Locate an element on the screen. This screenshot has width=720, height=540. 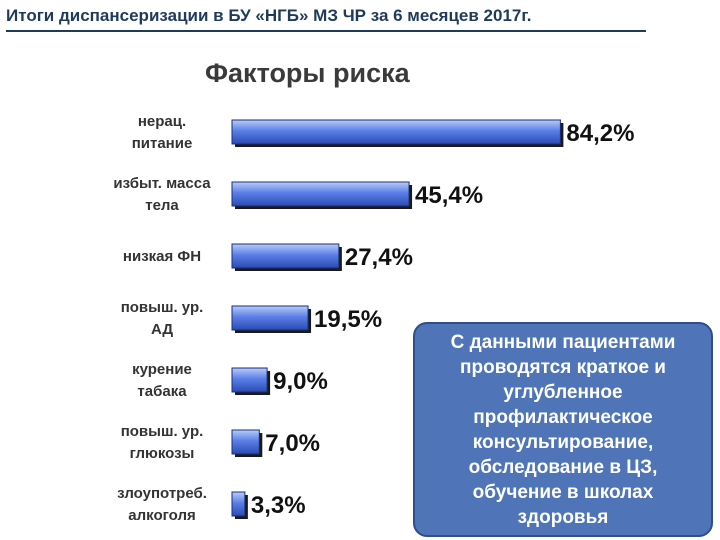
chart-title: Факторы риска is located at coordinates (307, 73).